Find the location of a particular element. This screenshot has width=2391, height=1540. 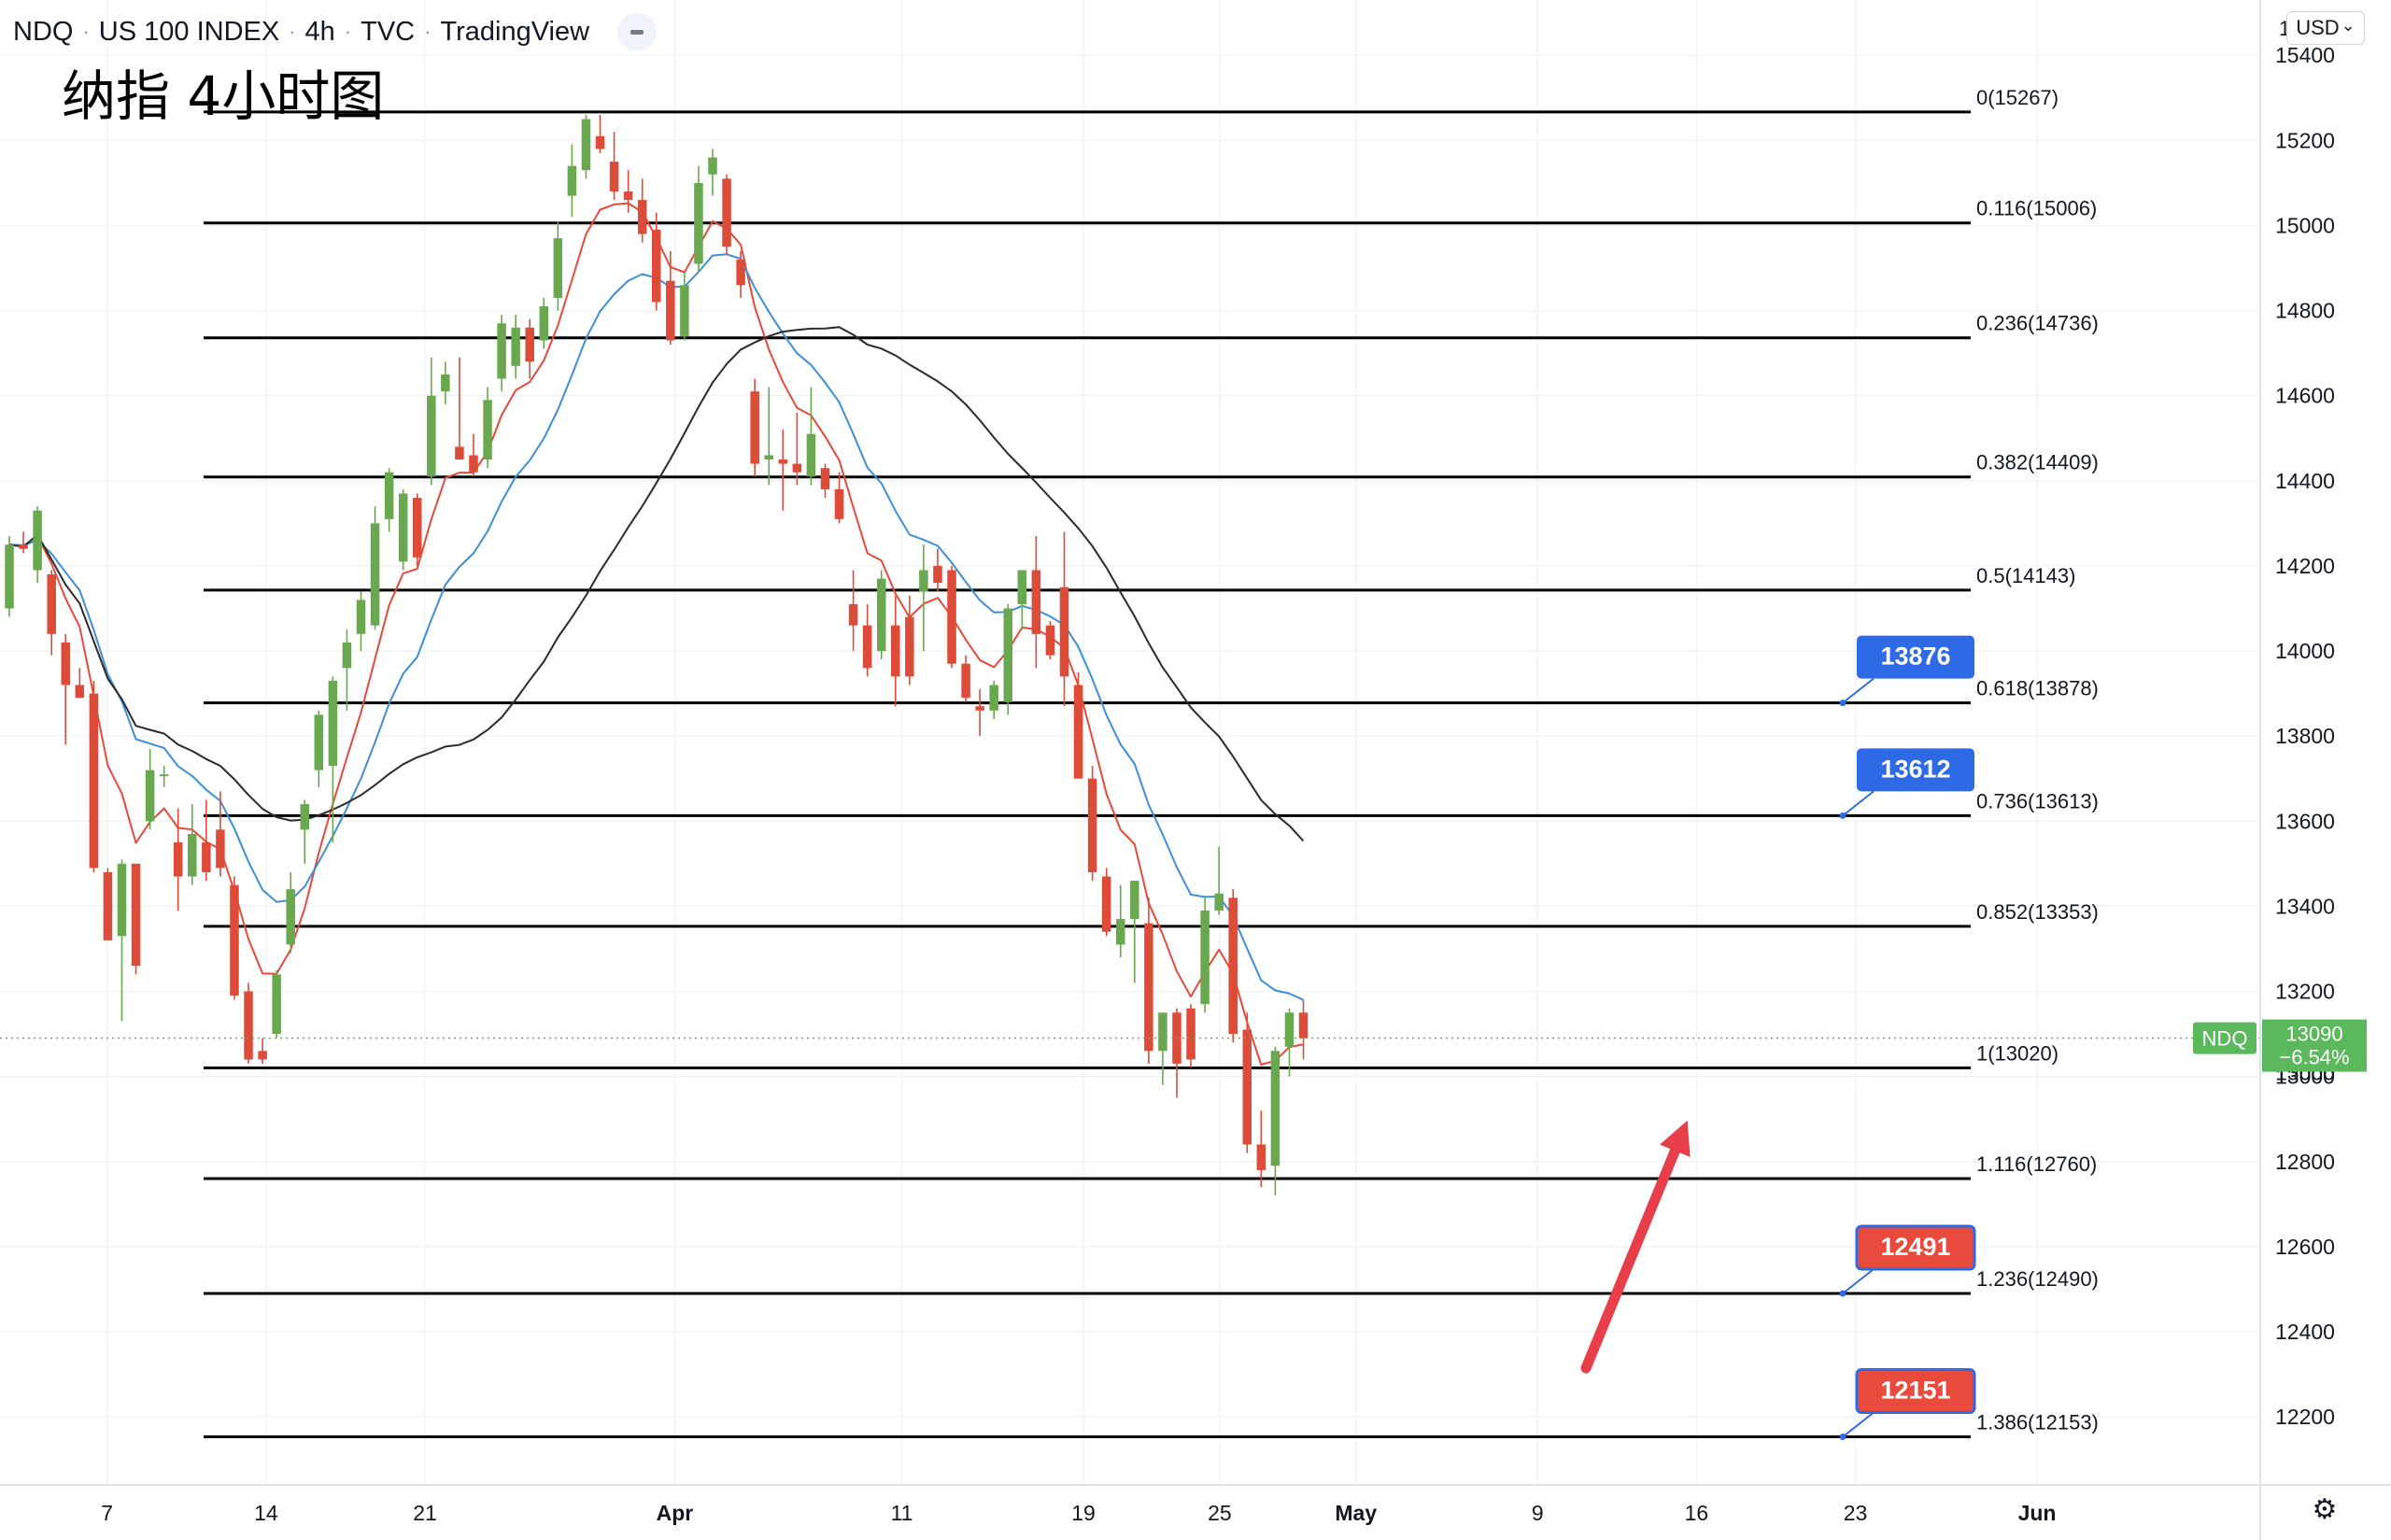

fib-level-label: 0.852(13353) is located at coordinates (2038, 912).